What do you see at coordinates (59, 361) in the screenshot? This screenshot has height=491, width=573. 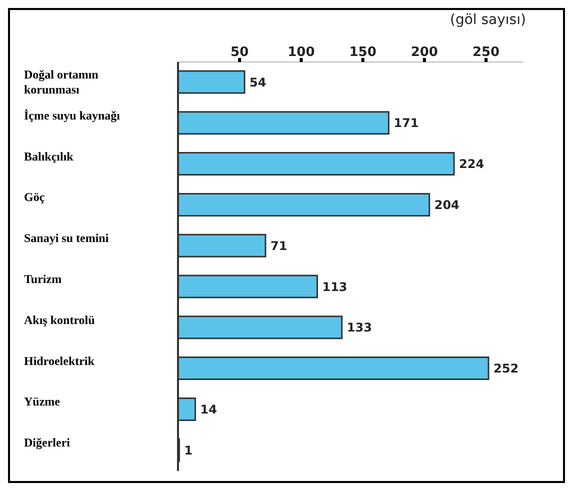 I see `y-tick-label: Hidroelektrik` at bounding box center [59, 361].